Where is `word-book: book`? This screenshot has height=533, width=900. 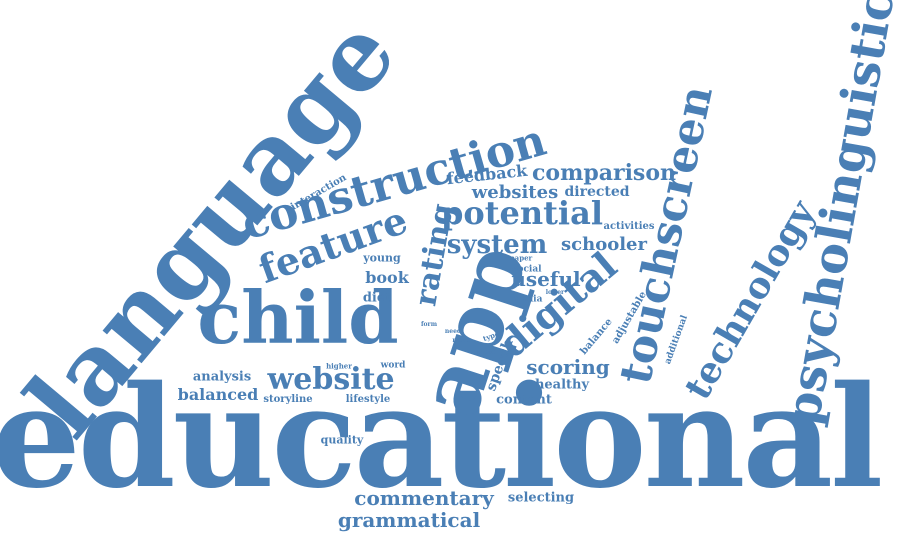 word-book: book is located at coordinates (387, 277).